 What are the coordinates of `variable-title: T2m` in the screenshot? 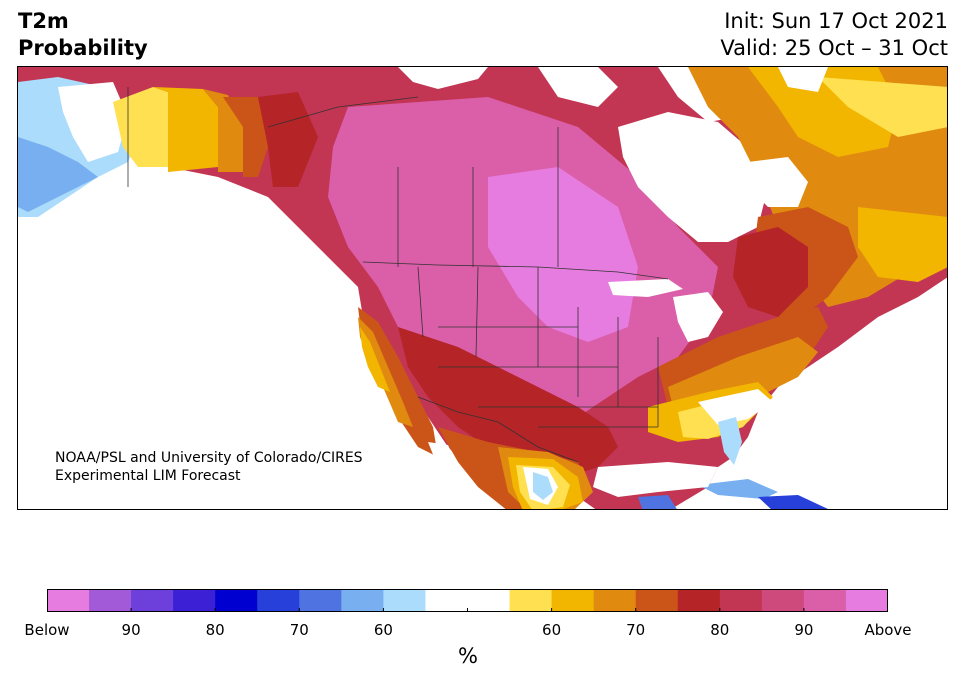 It's located at (43, 21).